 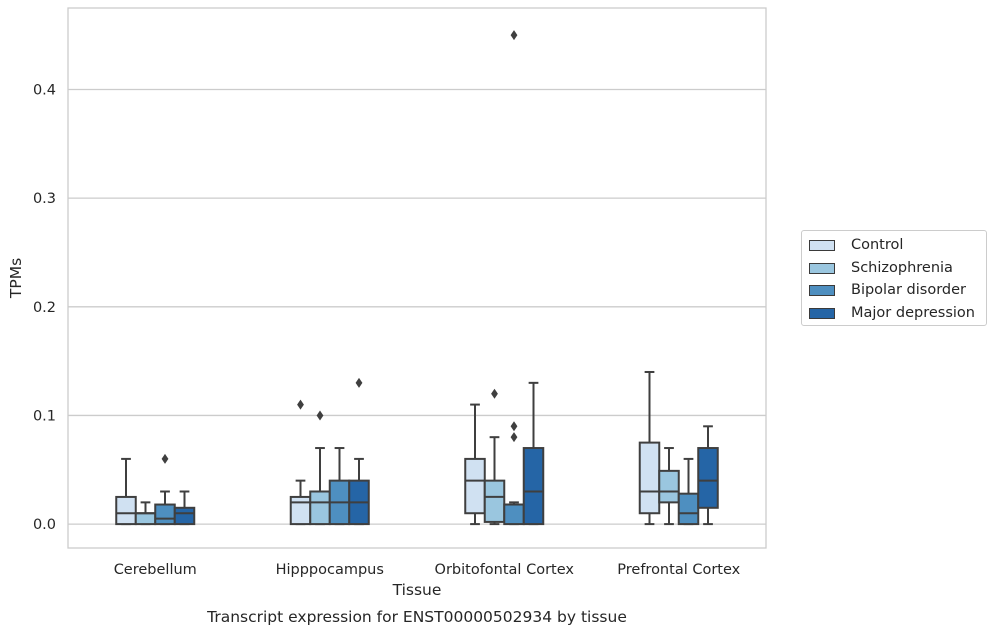 I want to click on box-hipppocampus-schizophrenia, so click(x=320, y=468).